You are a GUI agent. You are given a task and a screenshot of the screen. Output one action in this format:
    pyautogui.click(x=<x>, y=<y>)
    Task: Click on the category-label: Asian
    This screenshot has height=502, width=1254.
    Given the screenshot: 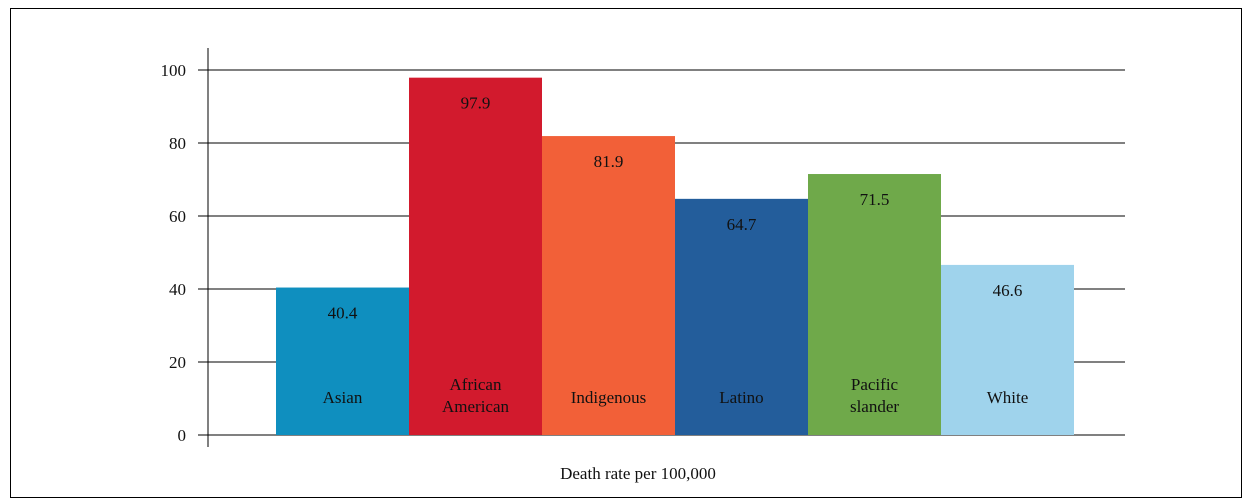 What is the action you would take?
    pyautogui.click(x=343, y=397)
    